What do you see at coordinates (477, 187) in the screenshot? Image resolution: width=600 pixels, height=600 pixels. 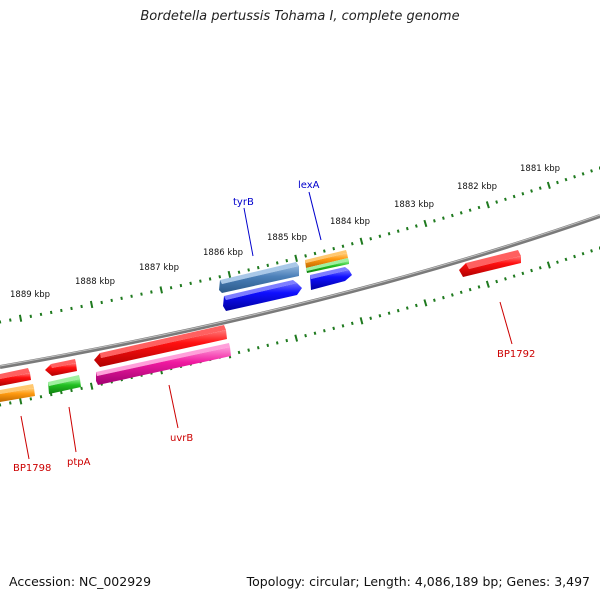 I see `kbp-label-1882: 1882 kbp` at bounding box center [477, 187].